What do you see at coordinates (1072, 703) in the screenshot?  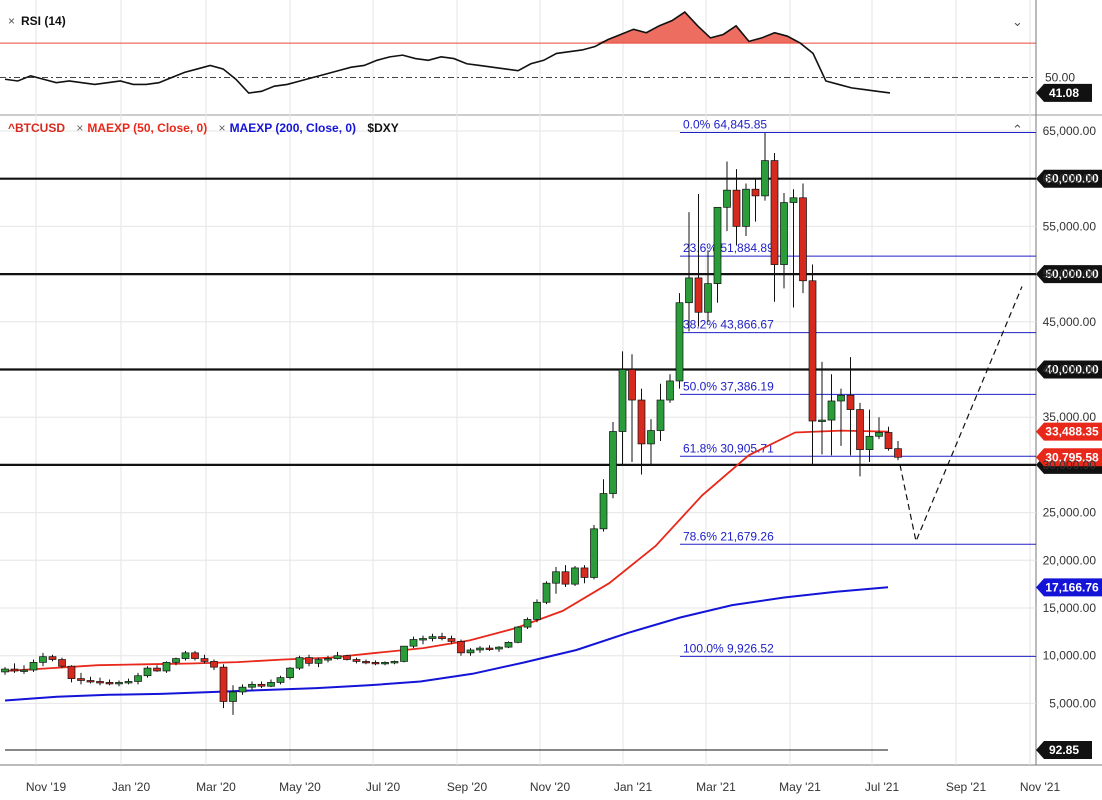 I see `y-tick-label: 5,000.00` at bounding box center [1072, 703].